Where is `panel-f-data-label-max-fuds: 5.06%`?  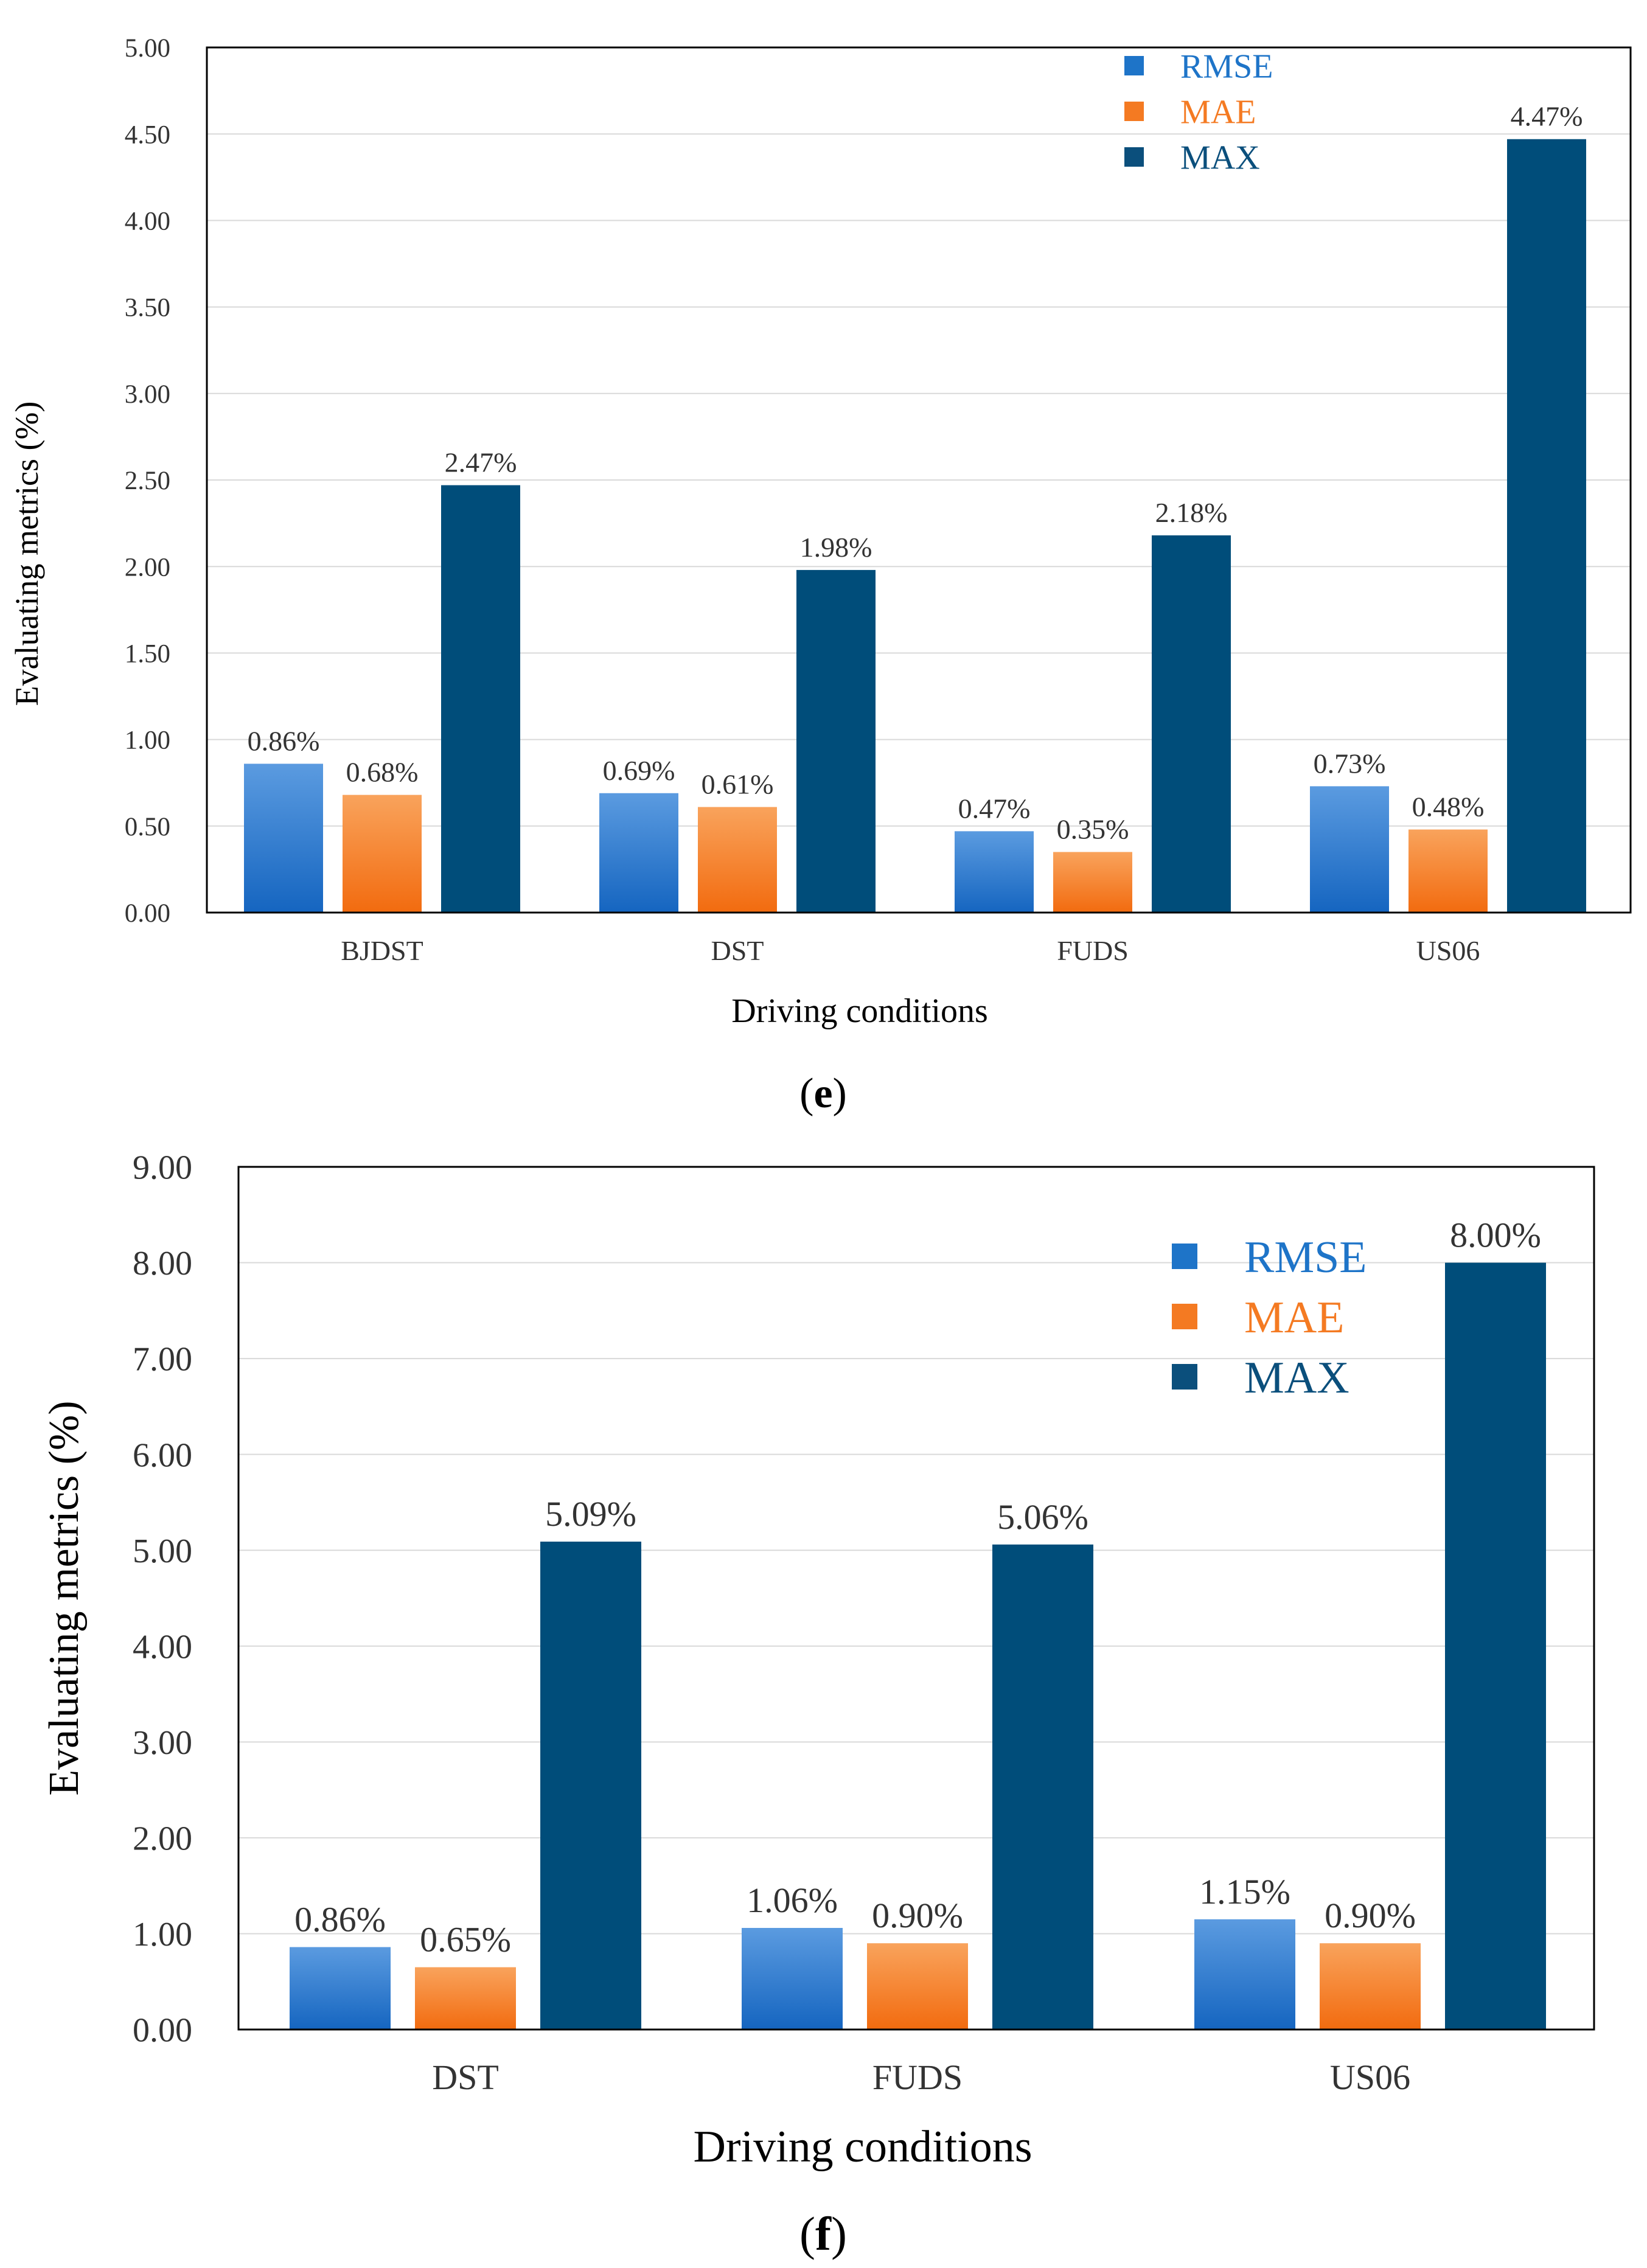 panel-f-data-label-max-fuds: 5.06% is located at coordinates (1042, 1517).